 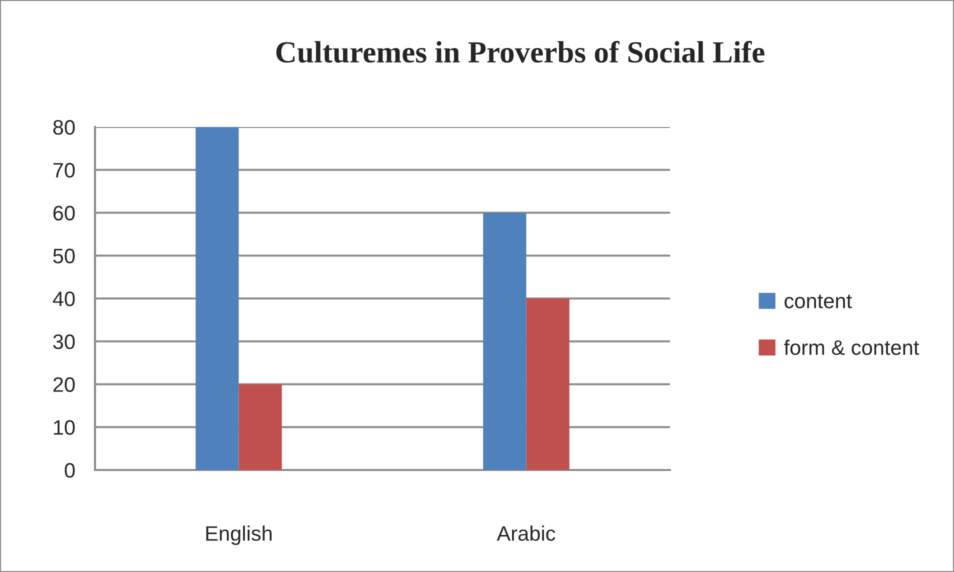 I want to click on y-tick-label: 60, so click(x=64, y=213).